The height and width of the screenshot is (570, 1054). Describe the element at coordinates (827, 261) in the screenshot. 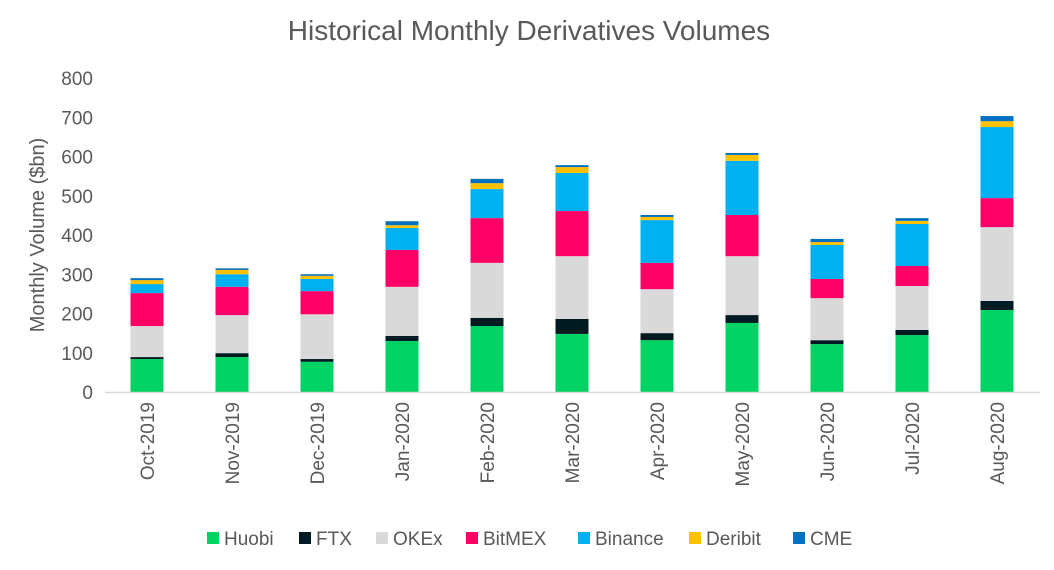

I see `bar-segment-binance-jun-2020` at that location.